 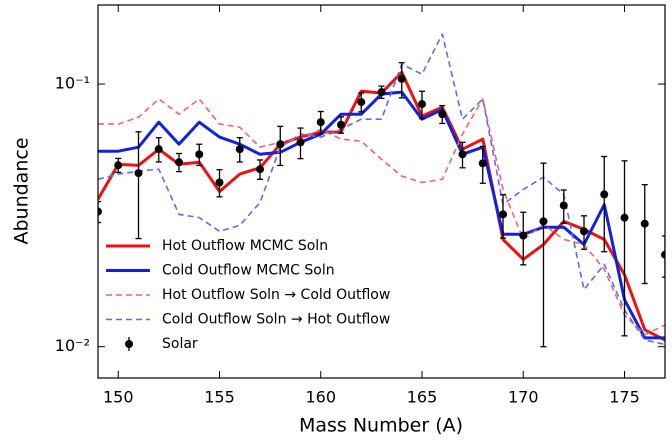 What do you see at coordinates (523, 397) in the screenshot?
I see `x-tick-label: 170` at bounding box center [523, 397].